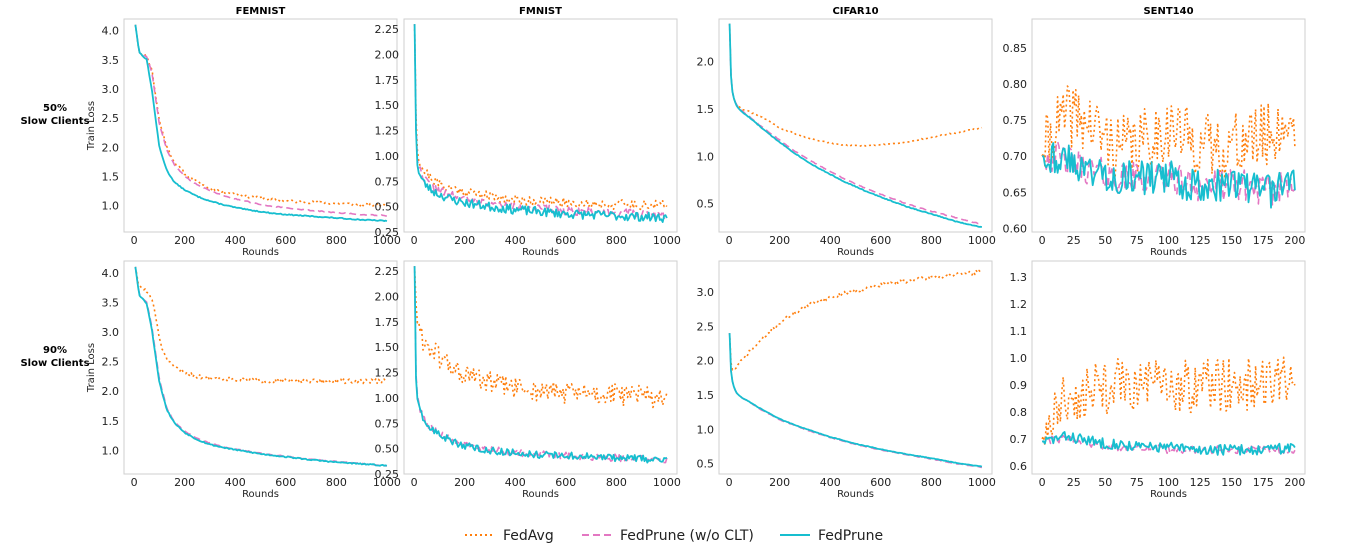 This screenshot has width=1355, height=550. I want to click on y-tick-label: 2.25, so click(387, 29).